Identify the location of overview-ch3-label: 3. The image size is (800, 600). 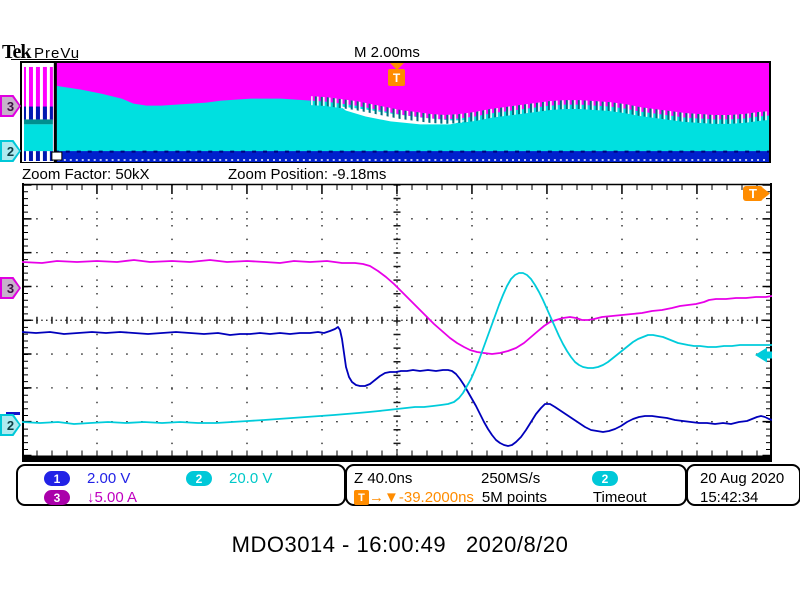
(10, 106).